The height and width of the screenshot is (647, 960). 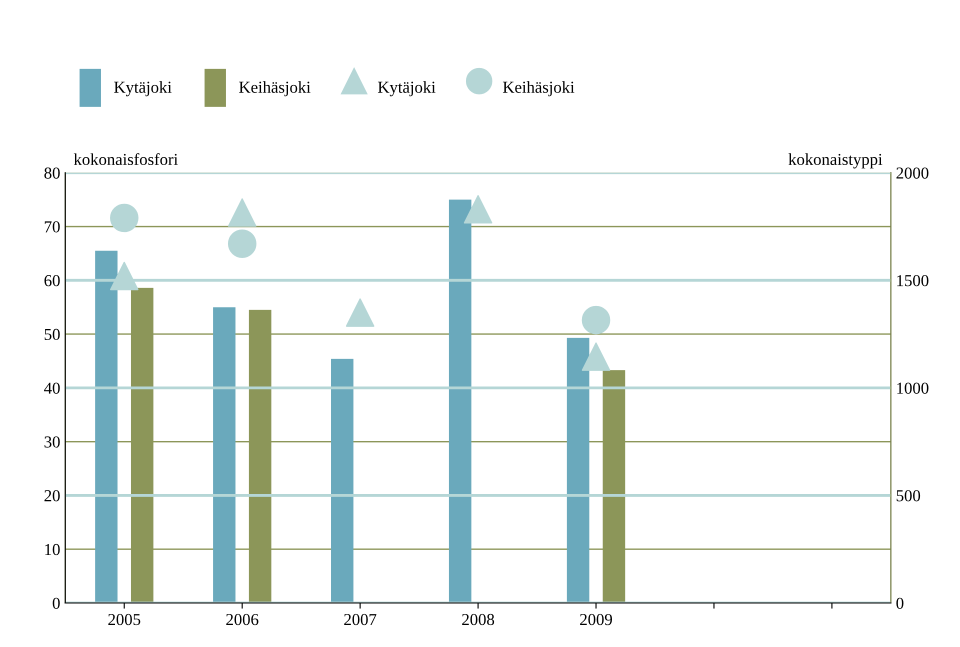 What do you see at coordinates (242, 620) in the screenshot?
I see `x-tick-label: 2006` at bounding box center [242, 620].